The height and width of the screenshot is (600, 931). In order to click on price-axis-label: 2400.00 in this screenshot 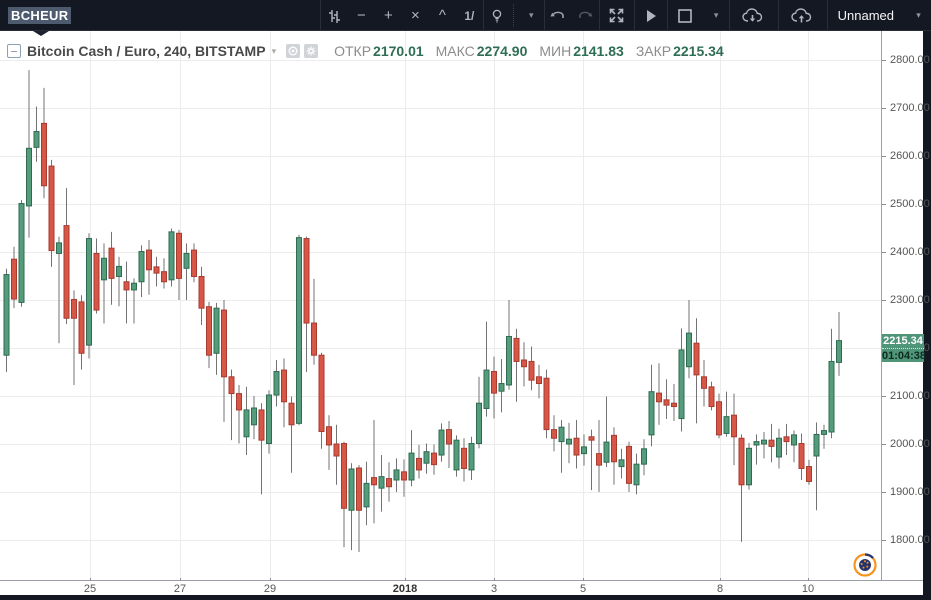, I will do `click(910, 252)`.